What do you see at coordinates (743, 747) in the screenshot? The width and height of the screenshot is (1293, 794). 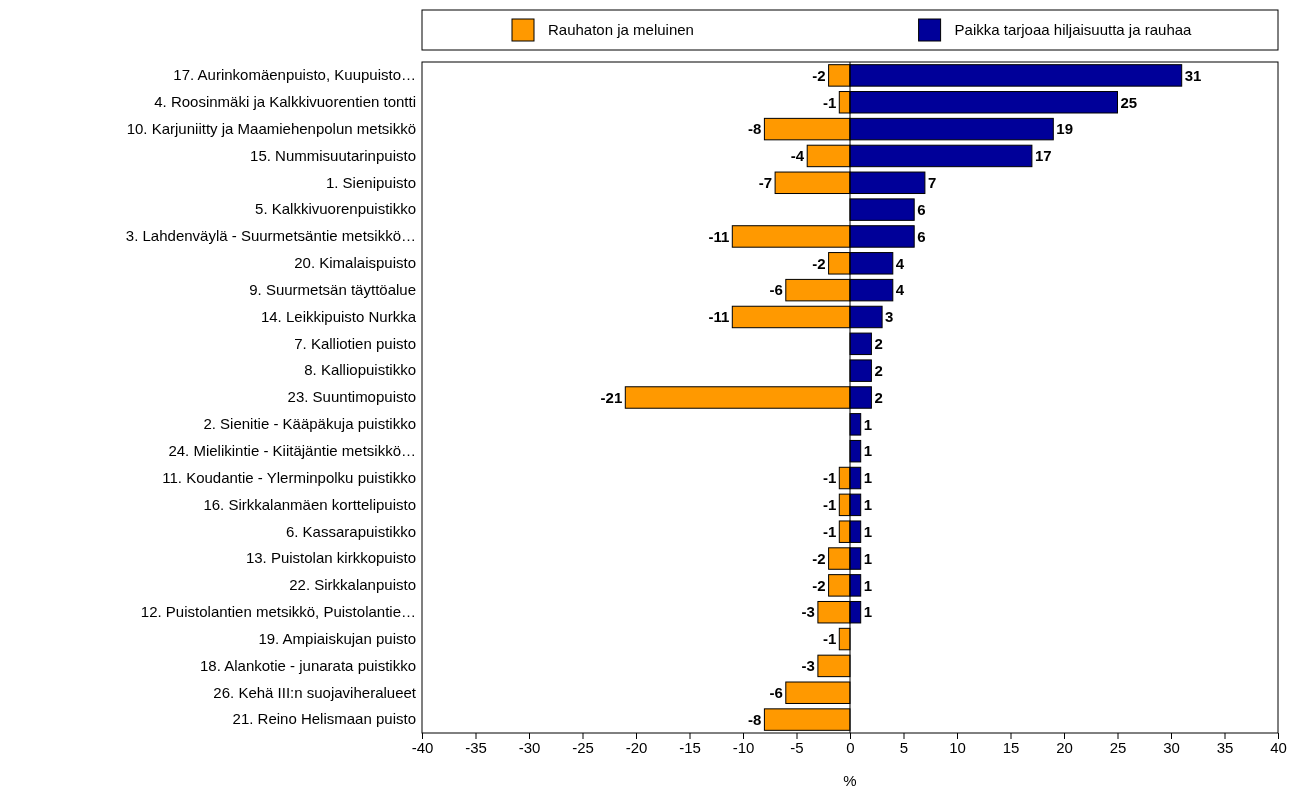 I see `x-tick-label: -10` at bounding box center [743, 747].